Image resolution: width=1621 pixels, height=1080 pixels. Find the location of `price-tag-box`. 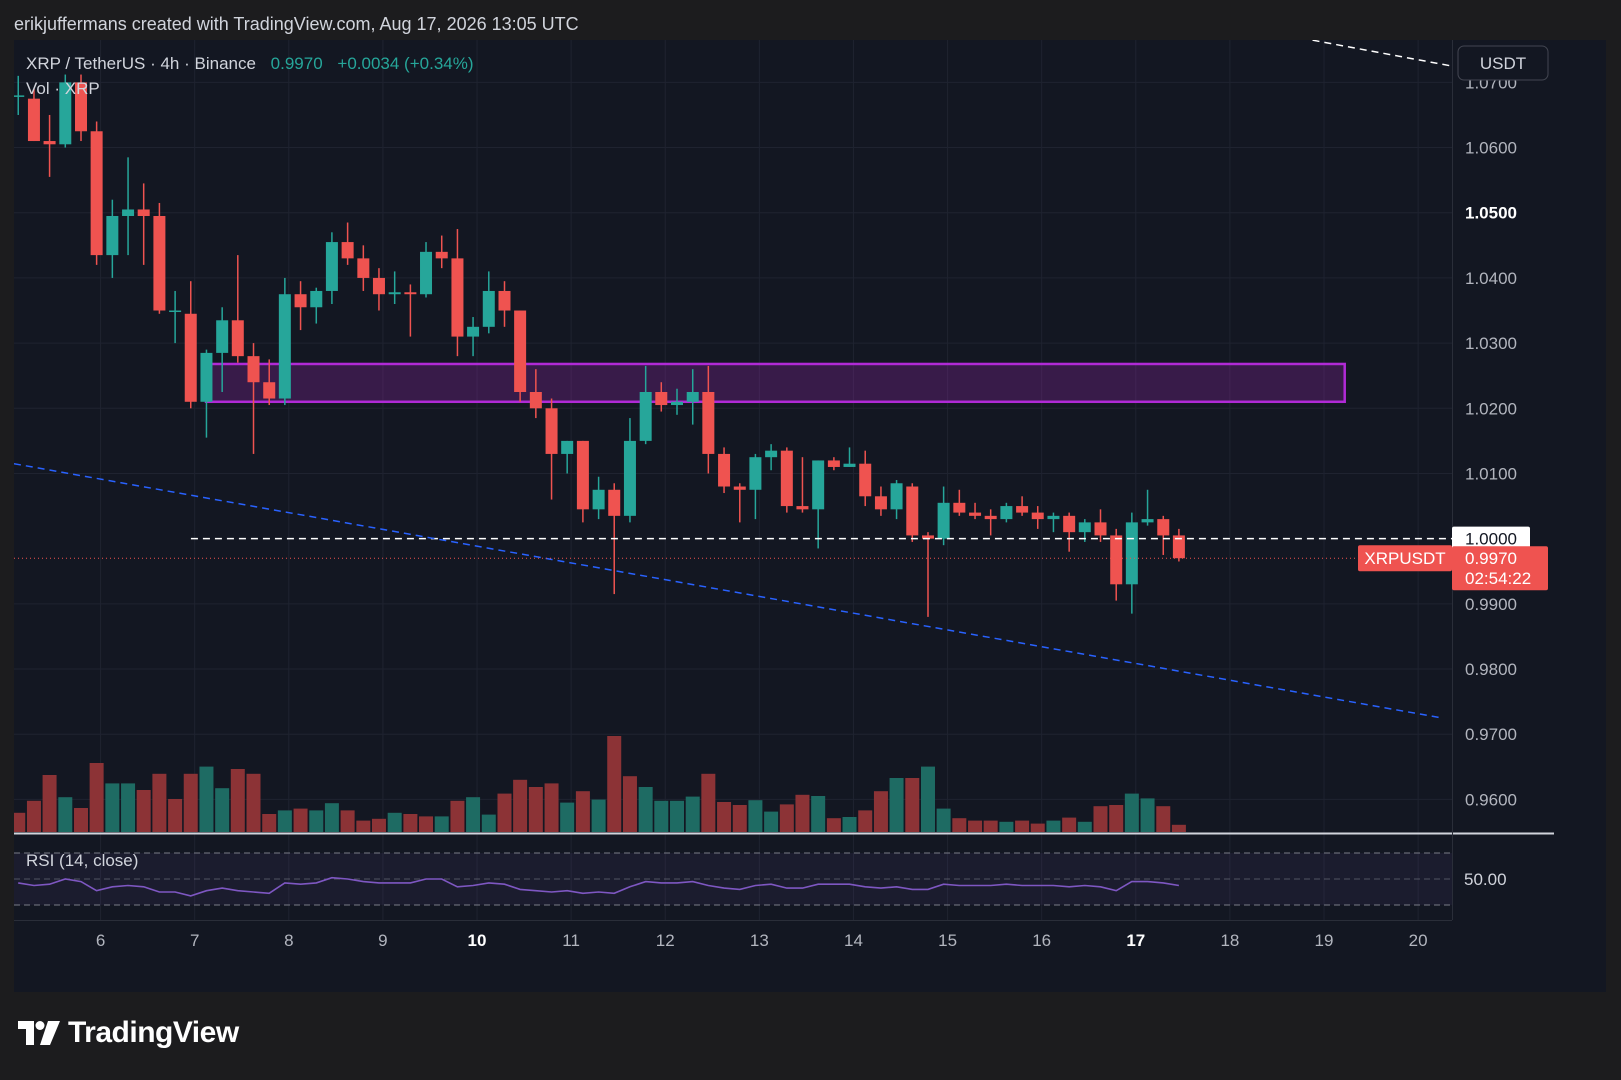

price-tag-box is located at coordinates (1500, 568).